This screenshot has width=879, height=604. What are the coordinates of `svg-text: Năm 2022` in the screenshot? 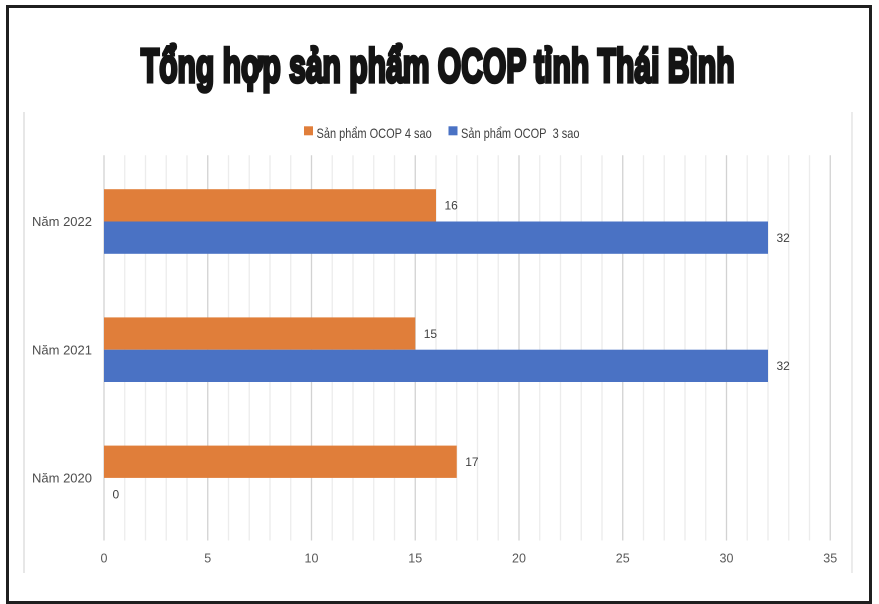 It's located at (62, 221).